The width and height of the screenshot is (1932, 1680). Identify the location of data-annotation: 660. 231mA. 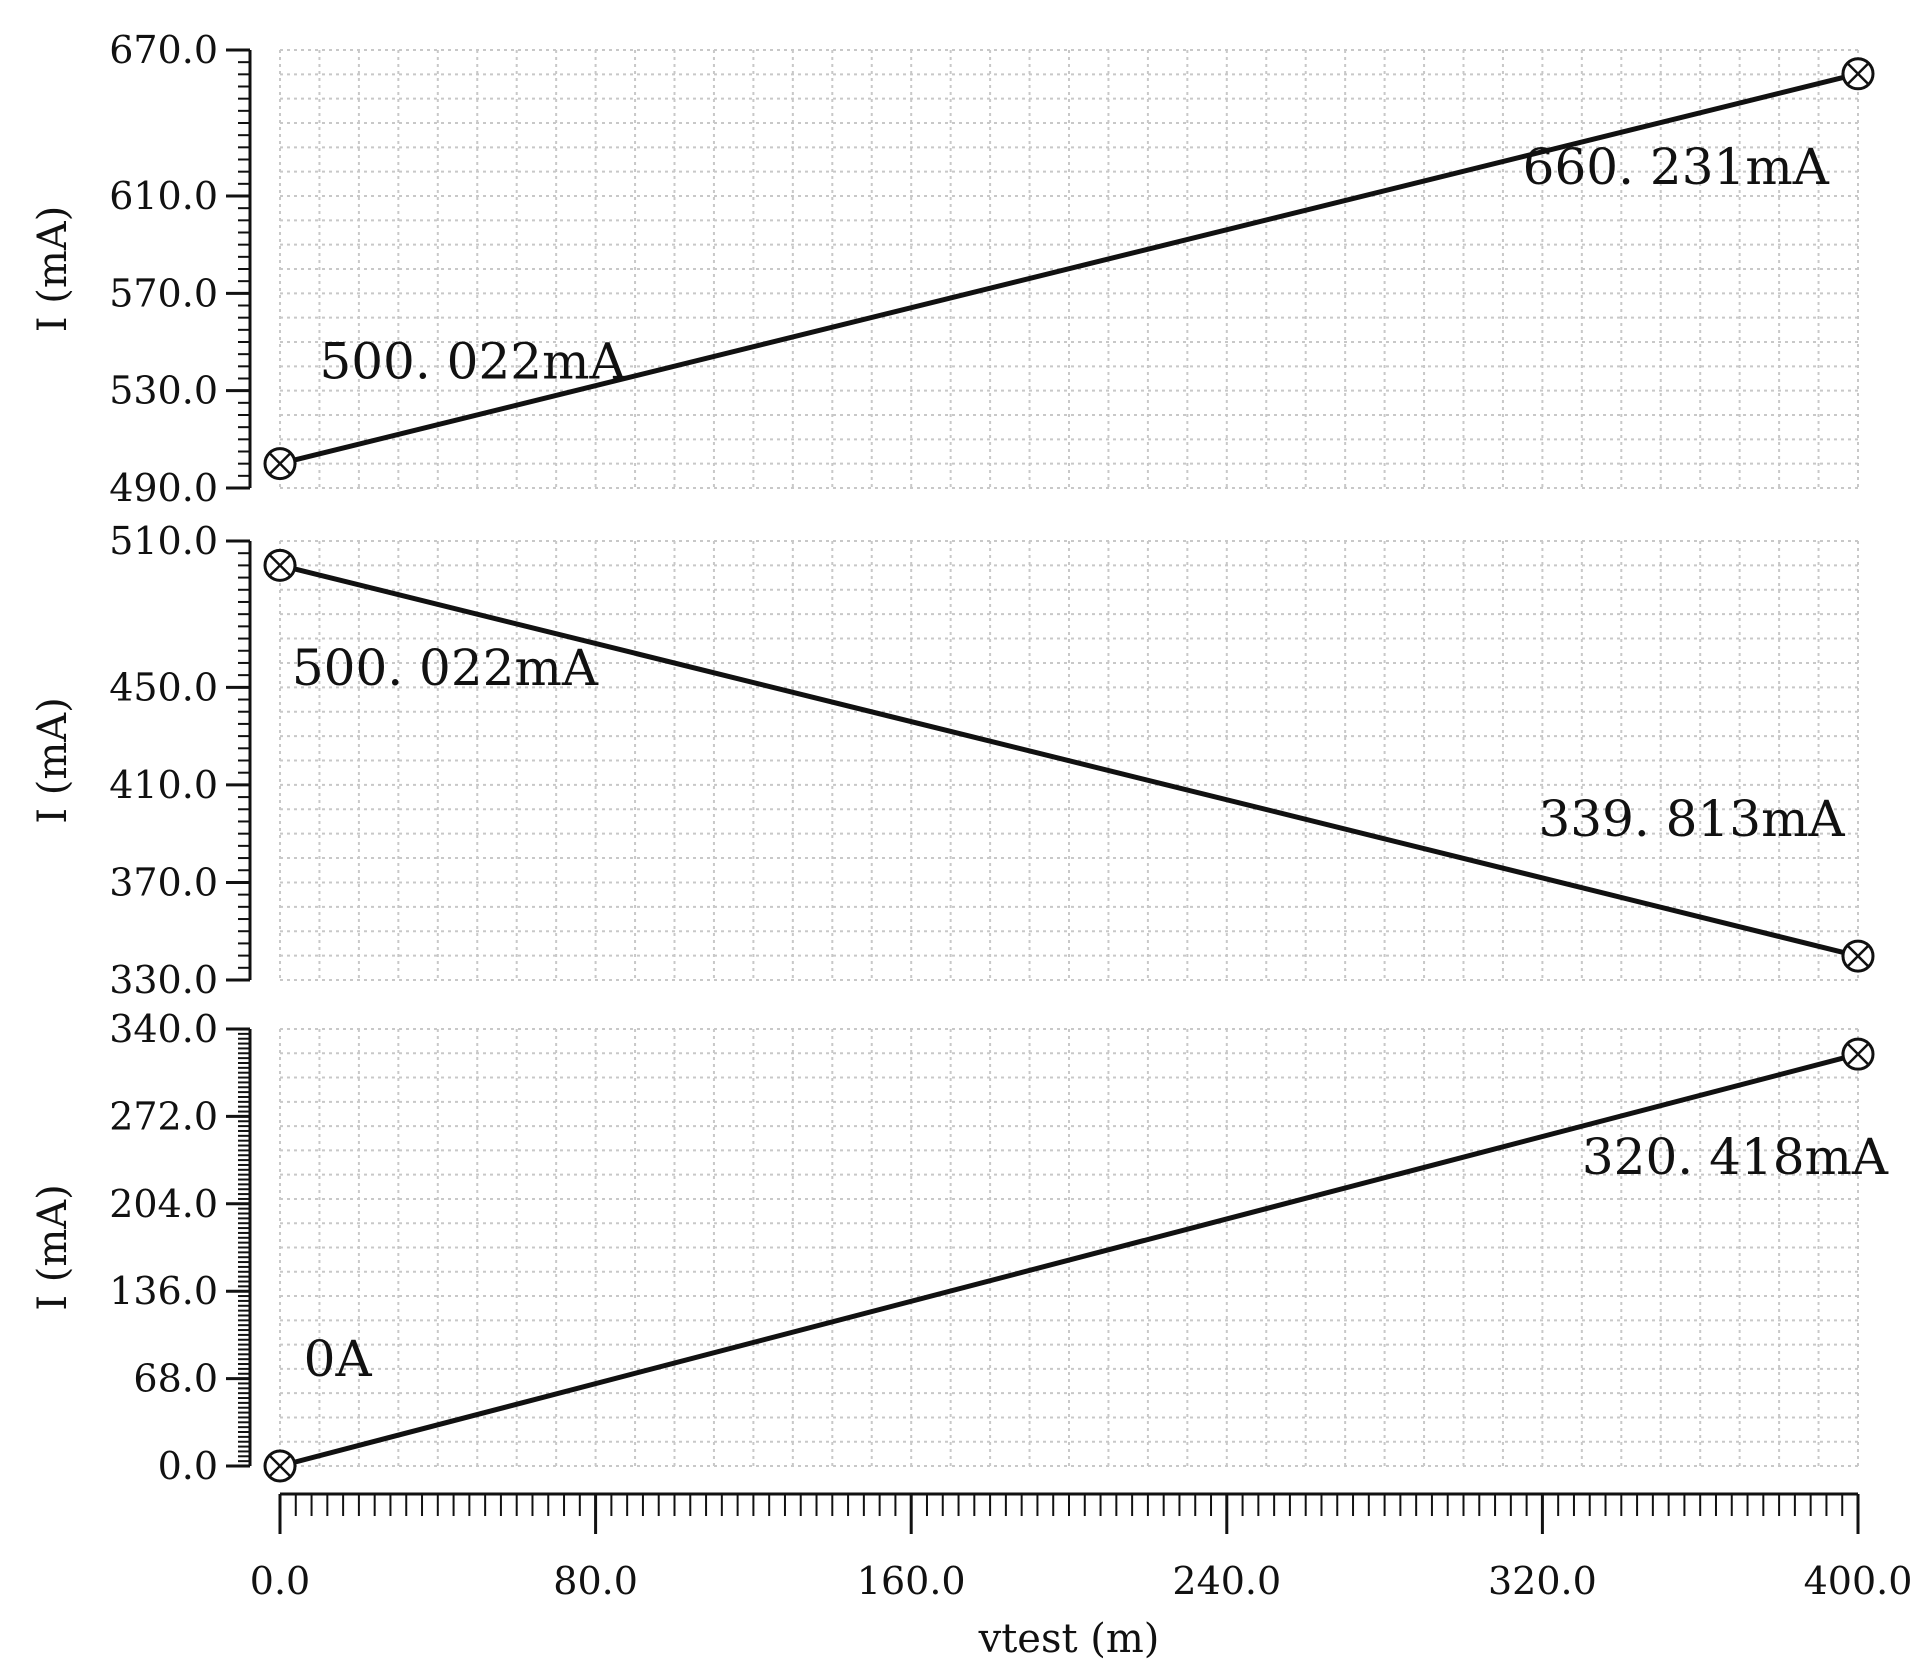
(1676, 167).